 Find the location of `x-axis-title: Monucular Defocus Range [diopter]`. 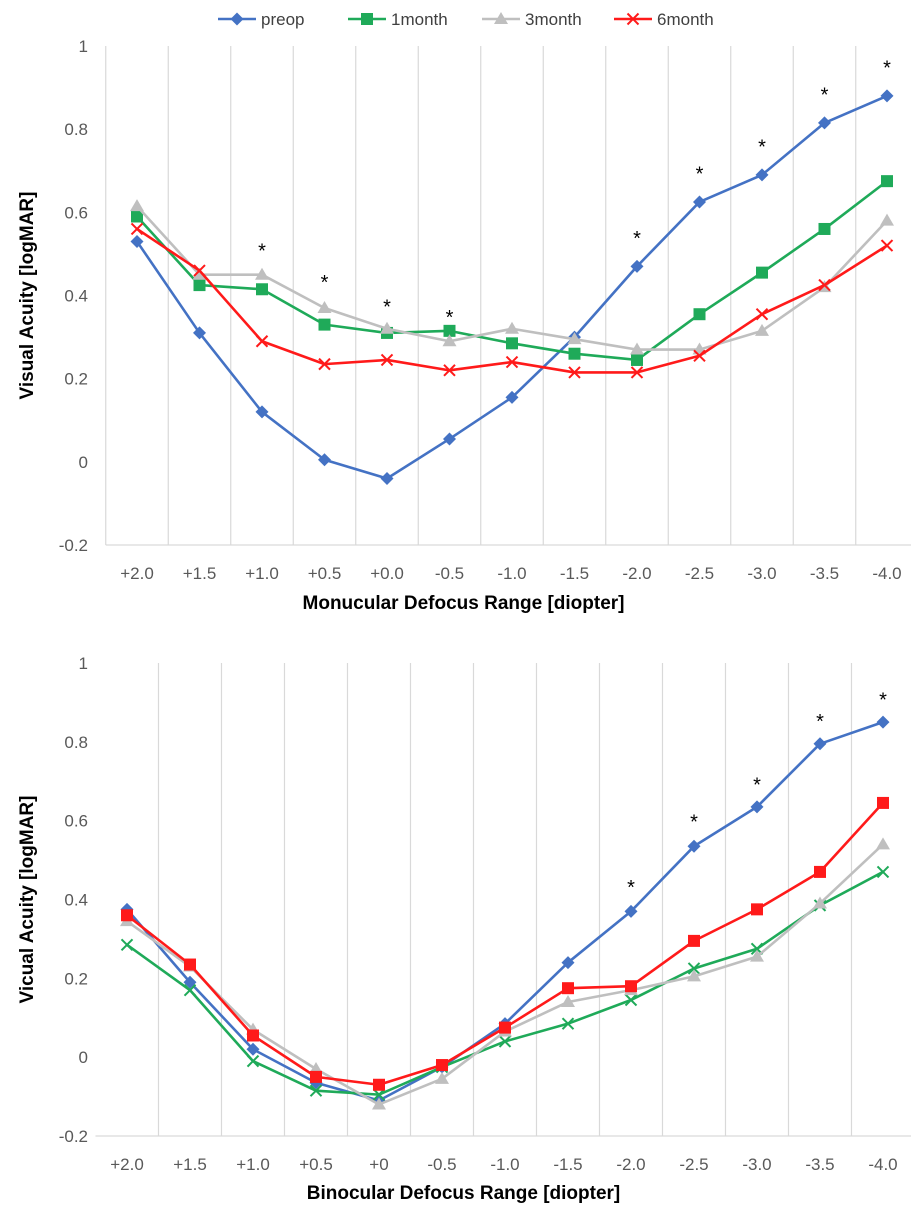

x-axis-title: Monucular Defocus Range [diopter] is located at coordinates (464, 603).